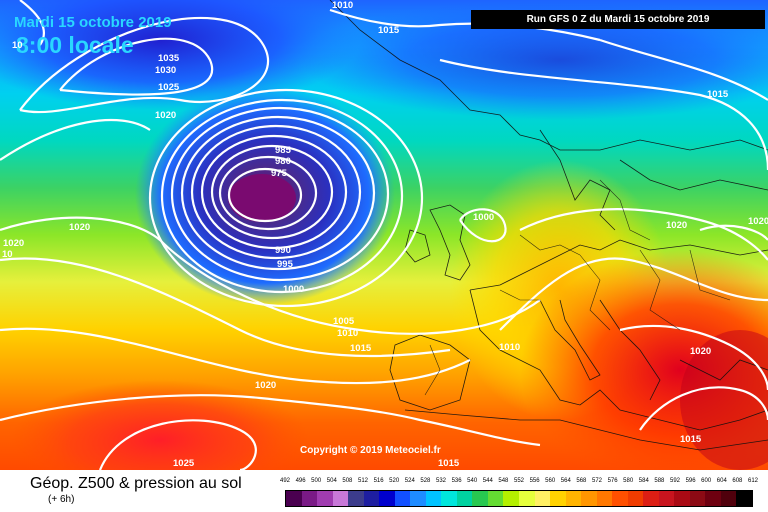 The width and height of the screenshot is (768, 512). Describe the element at coordinates (628, 481) in the screenshot. I see `legend-tick: 580` at that location.